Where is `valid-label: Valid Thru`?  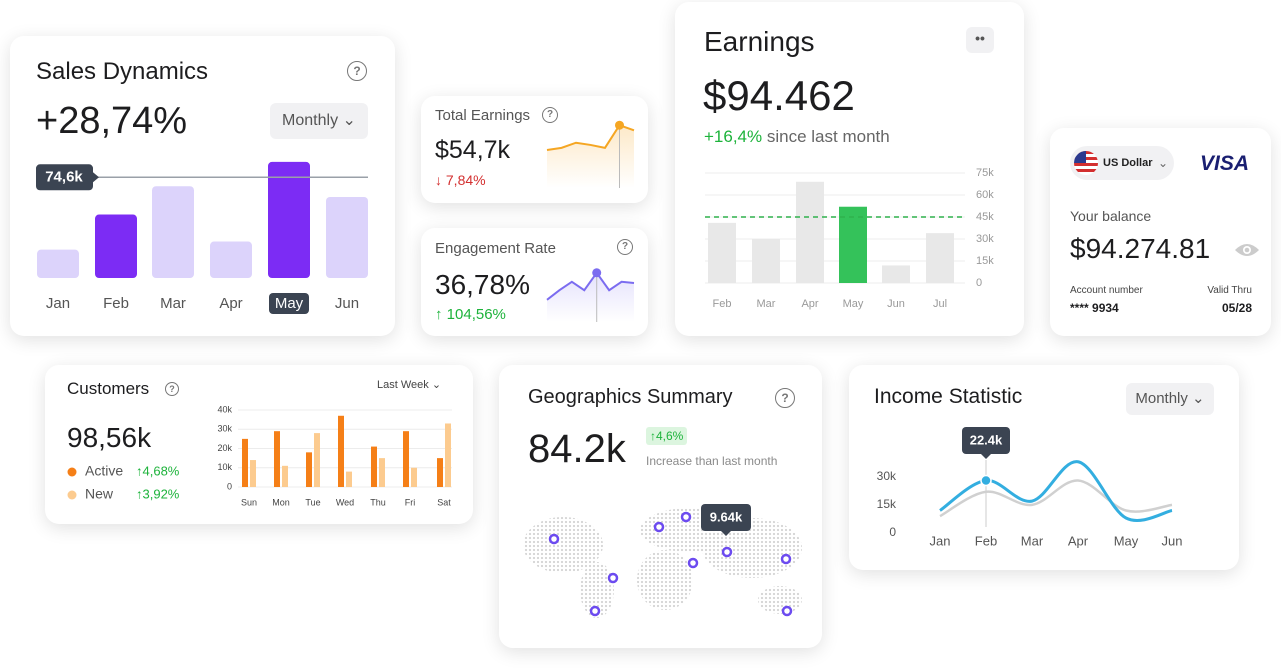 valid-label: Valid Thru is located at coordinates (1229, 290).